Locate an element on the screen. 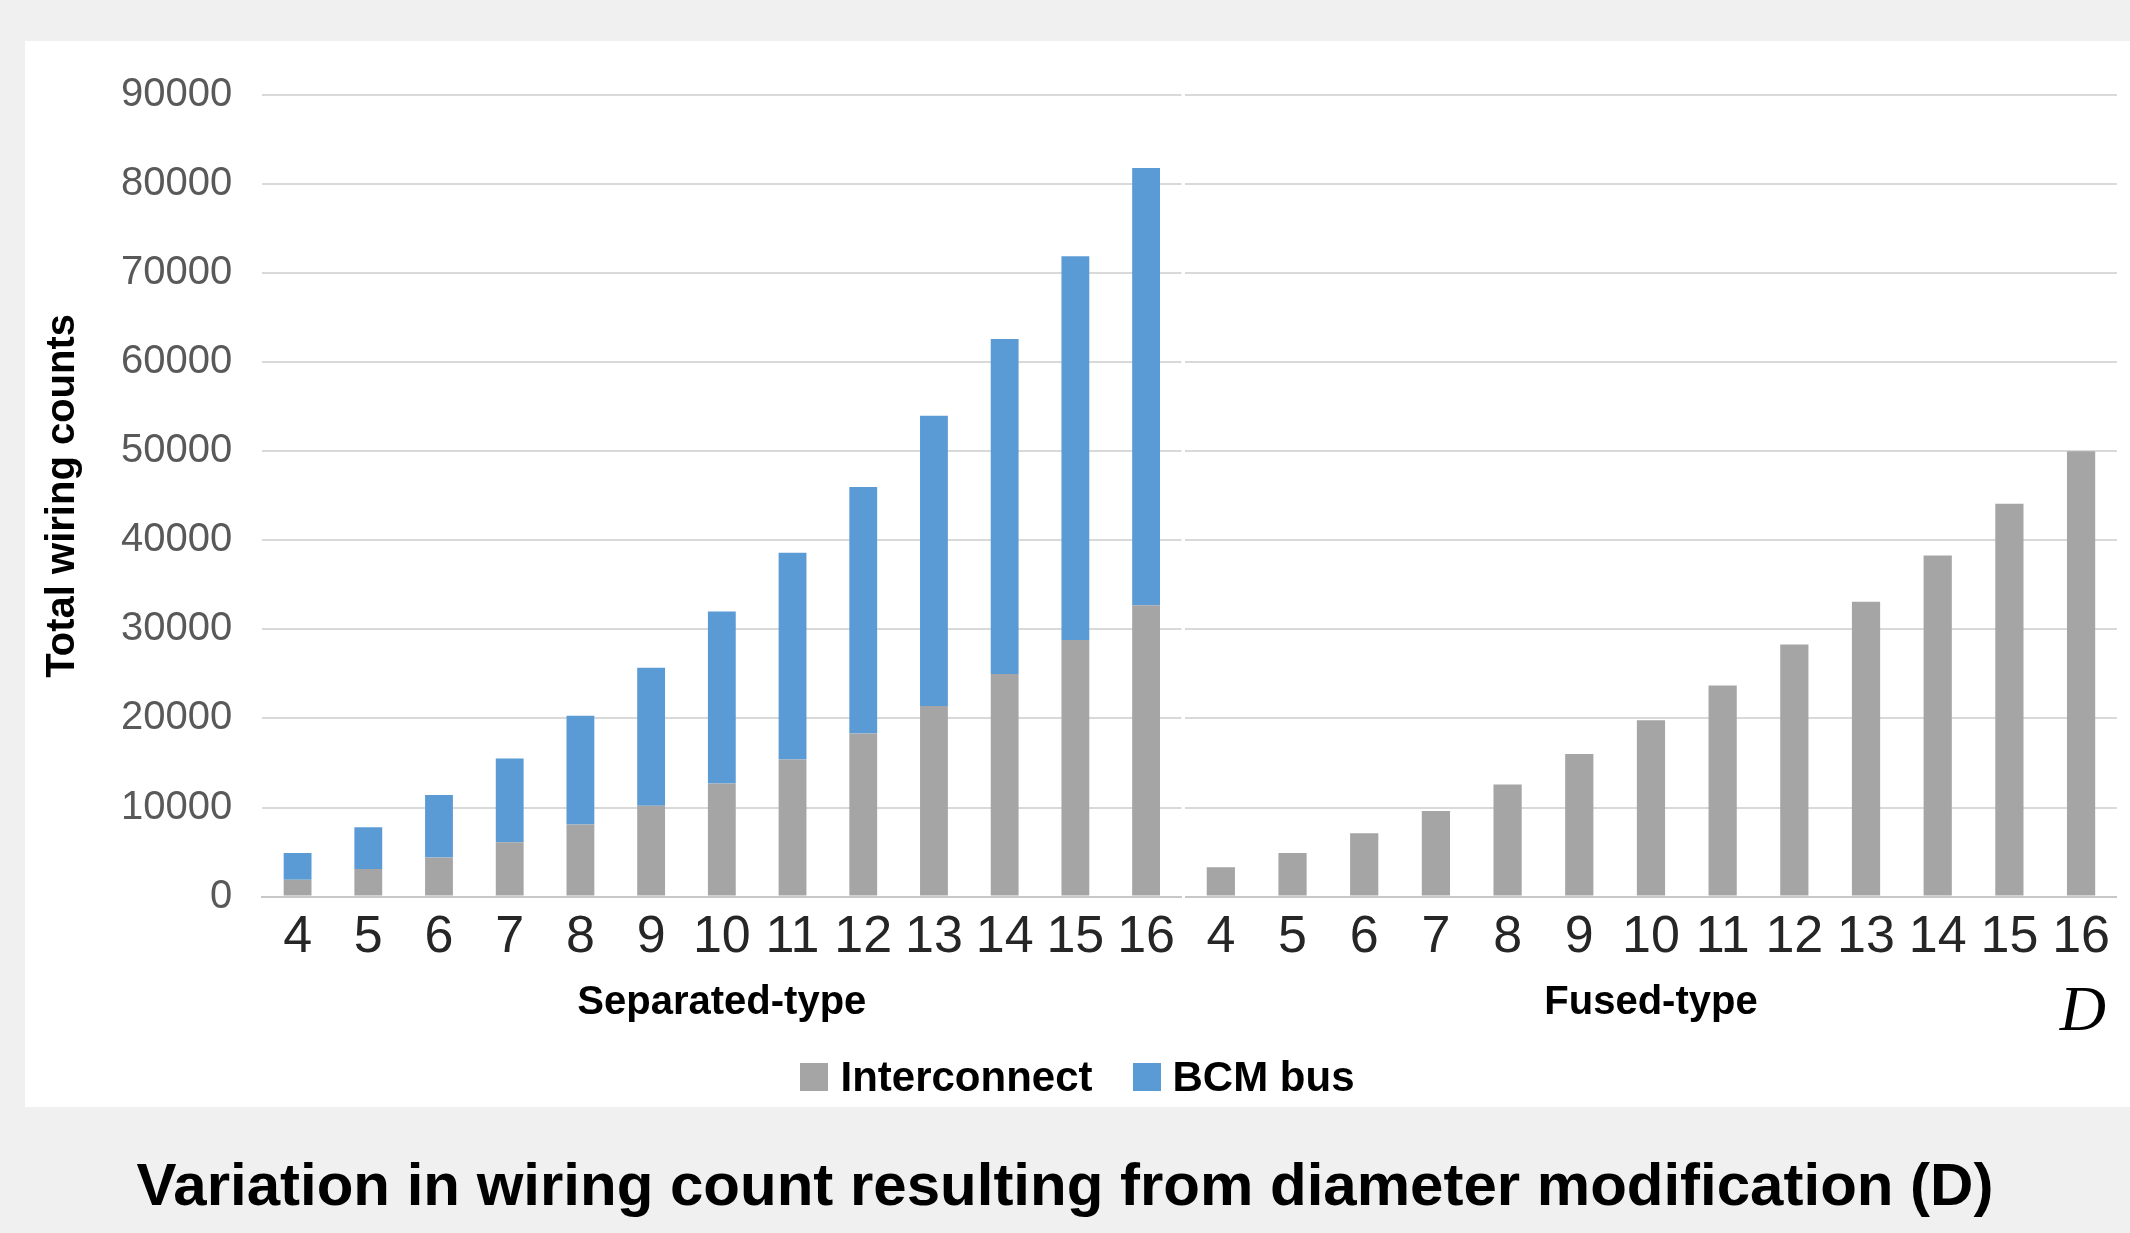  y-tick-label: 90000 is located at coordinates (177, 92).